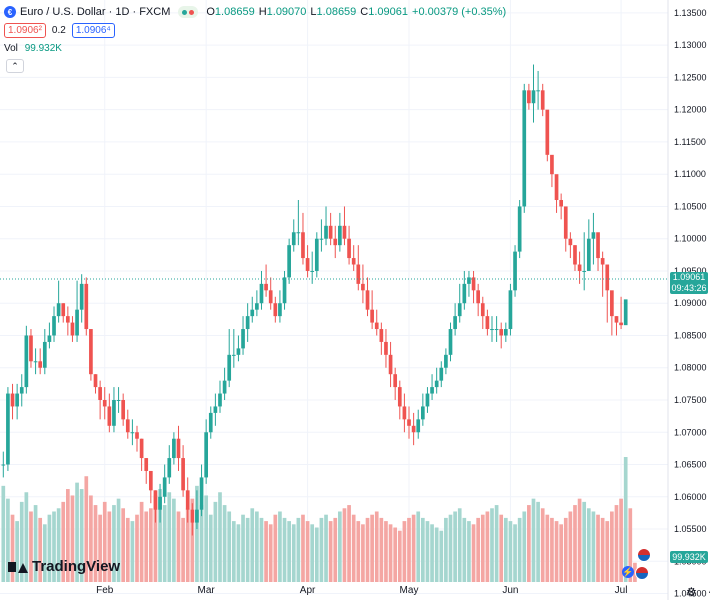 The height and width of the screenshot is (600, 710). I want to click on status-dot-icon, so click(185, 12).